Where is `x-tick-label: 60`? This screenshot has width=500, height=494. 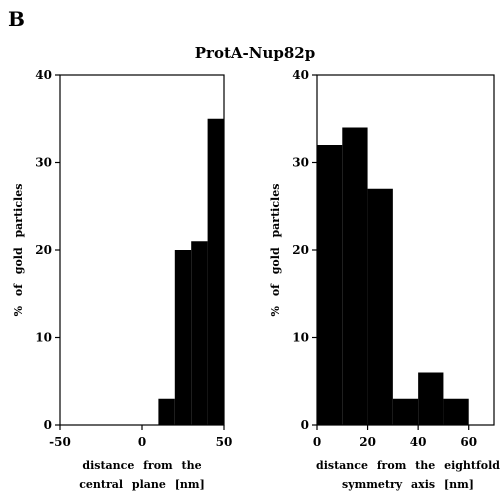 x-tick-label: 60 is located at coordinates (468, 442).